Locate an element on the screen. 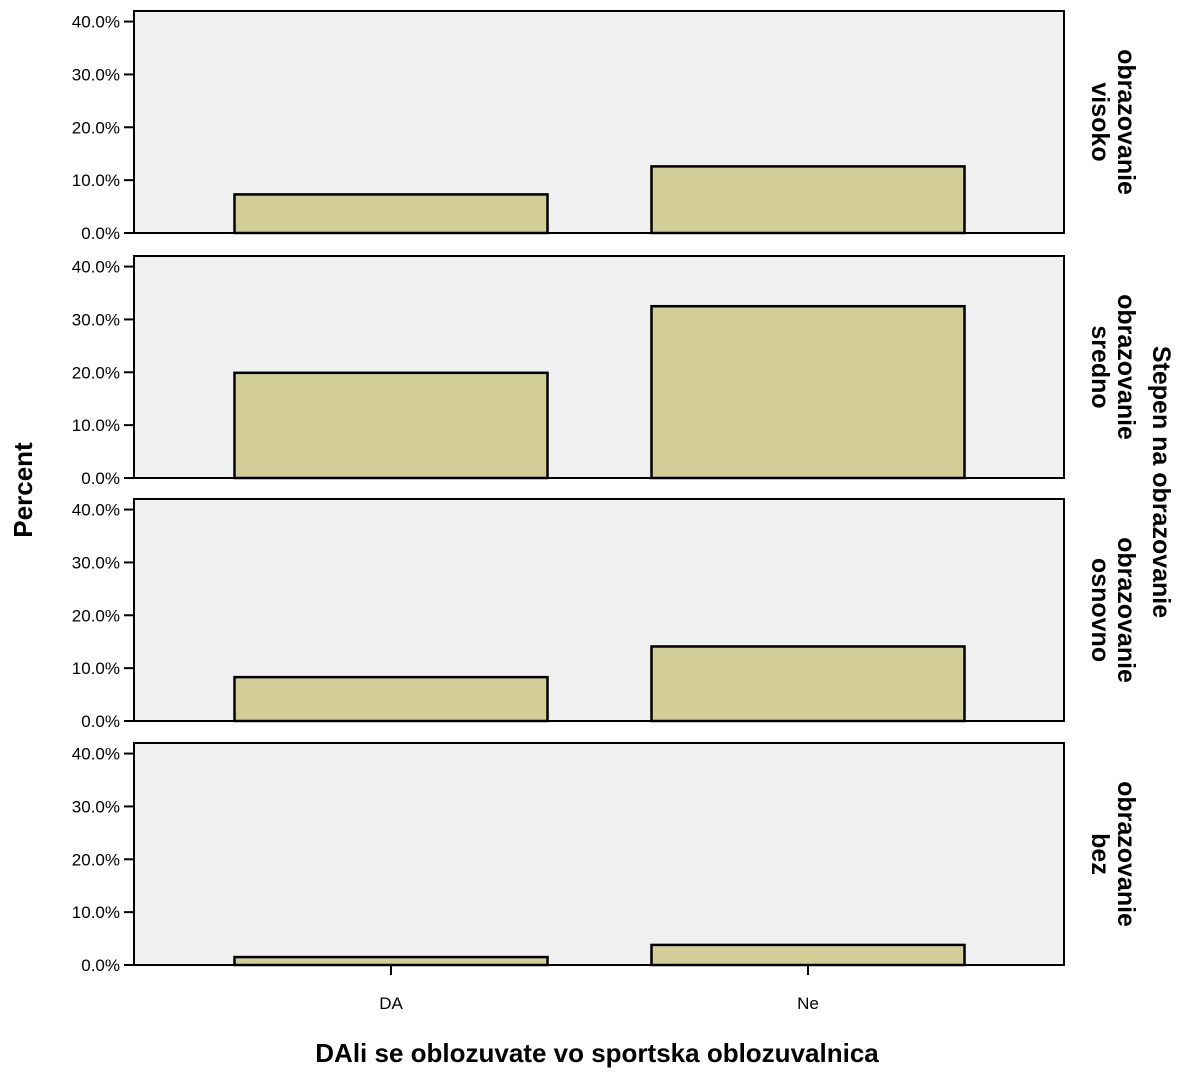  facet-label: osnovno is located at coordinates (1100, 610).